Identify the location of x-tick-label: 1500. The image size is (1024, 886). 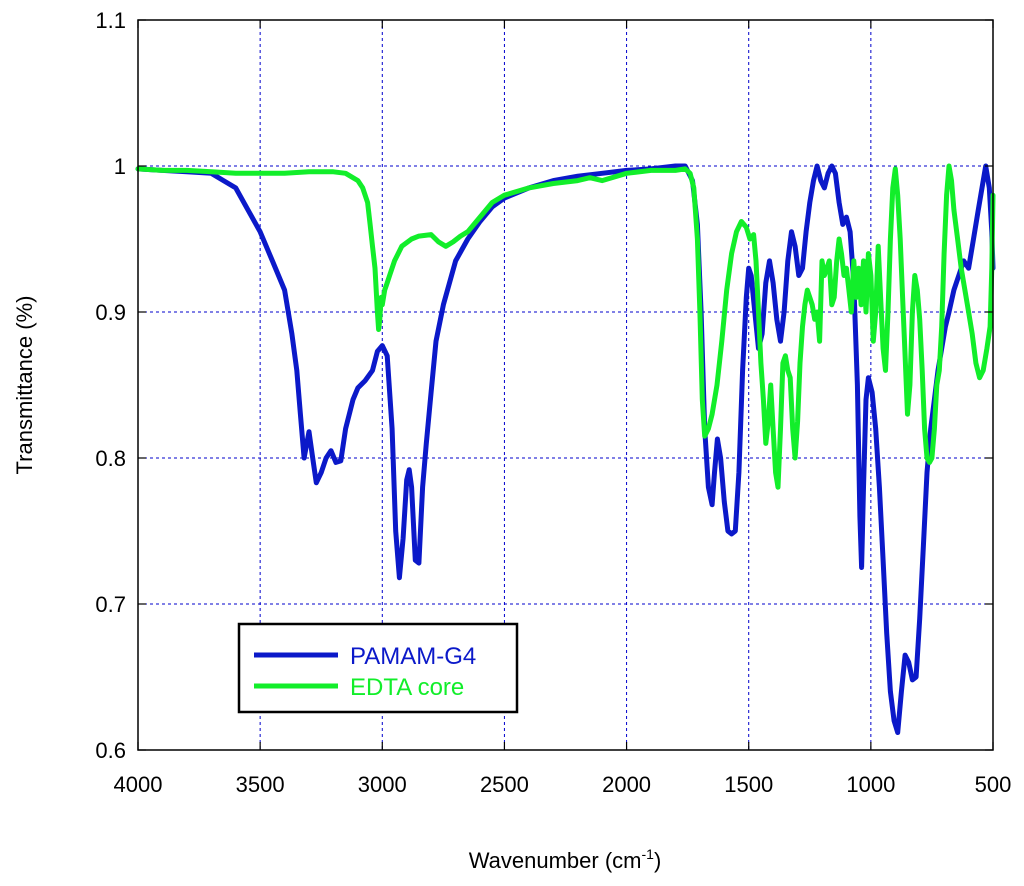
(748, 784).